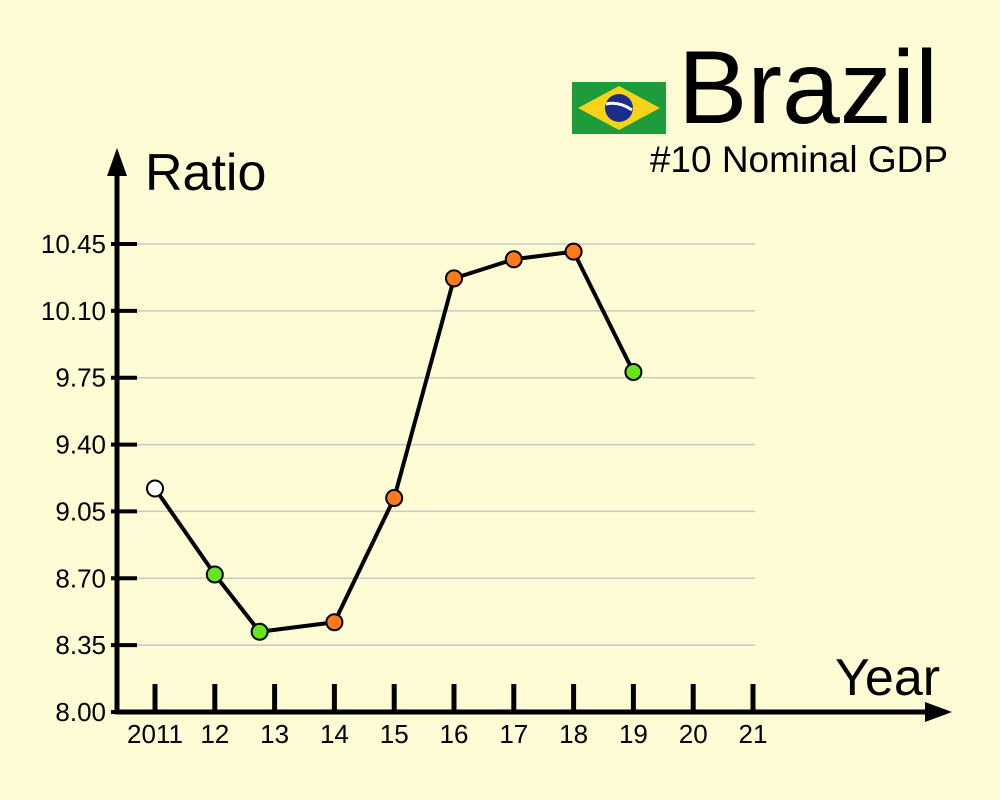  I want to click on y-tick-label: 8.70, so click(80, 578).